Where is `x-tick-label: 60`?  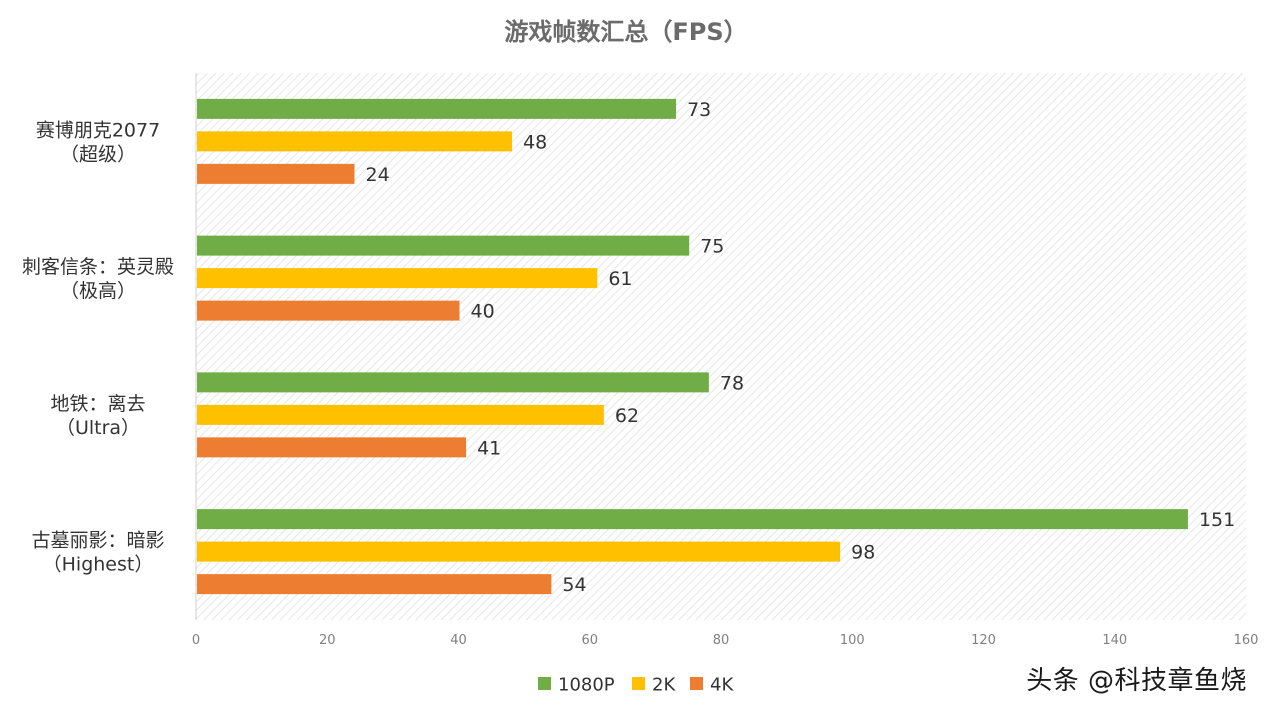
x-tick-label: 60 is located at coordinates (589, 640).